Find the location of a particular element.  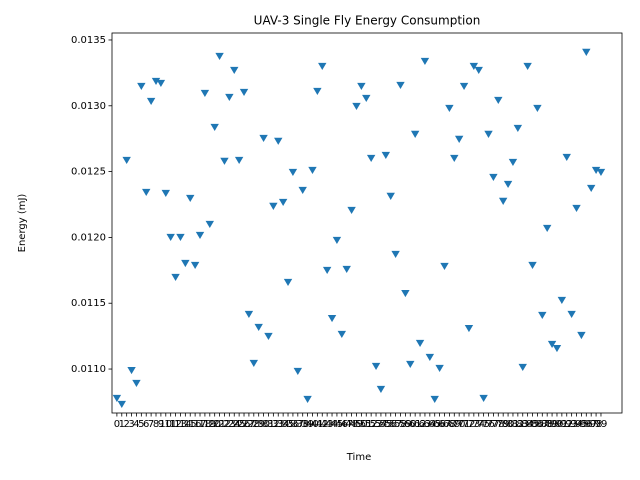

x-tick-label: 20 is located at coordinates (214, 424).